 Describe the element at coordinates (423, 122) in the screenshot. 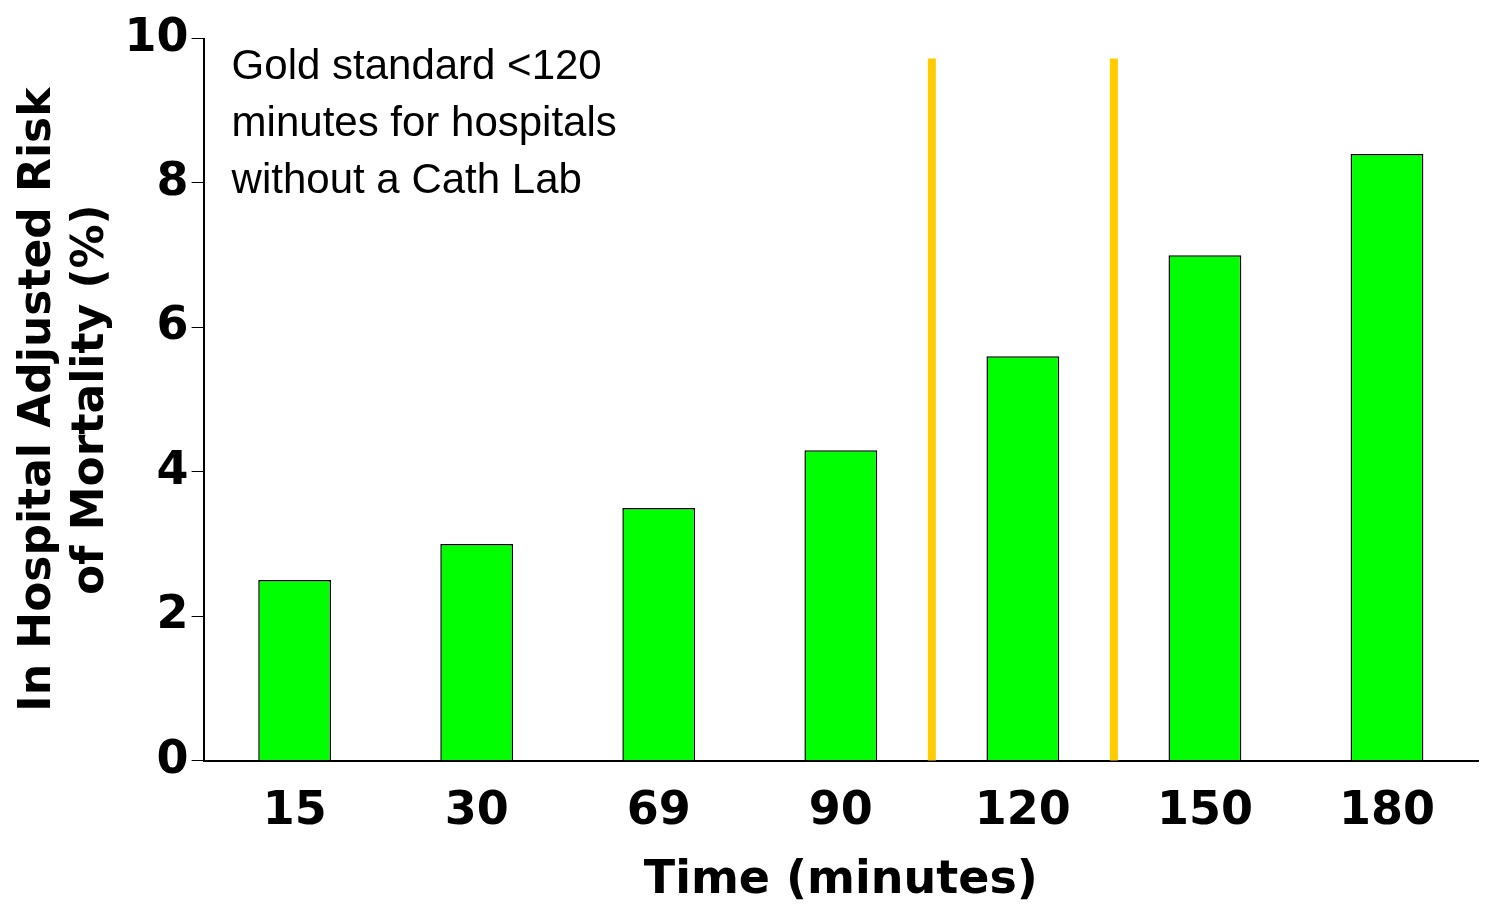

I see `annotation: Gold standard <120 minutes for hospitals without a Cath Lab` at that location.